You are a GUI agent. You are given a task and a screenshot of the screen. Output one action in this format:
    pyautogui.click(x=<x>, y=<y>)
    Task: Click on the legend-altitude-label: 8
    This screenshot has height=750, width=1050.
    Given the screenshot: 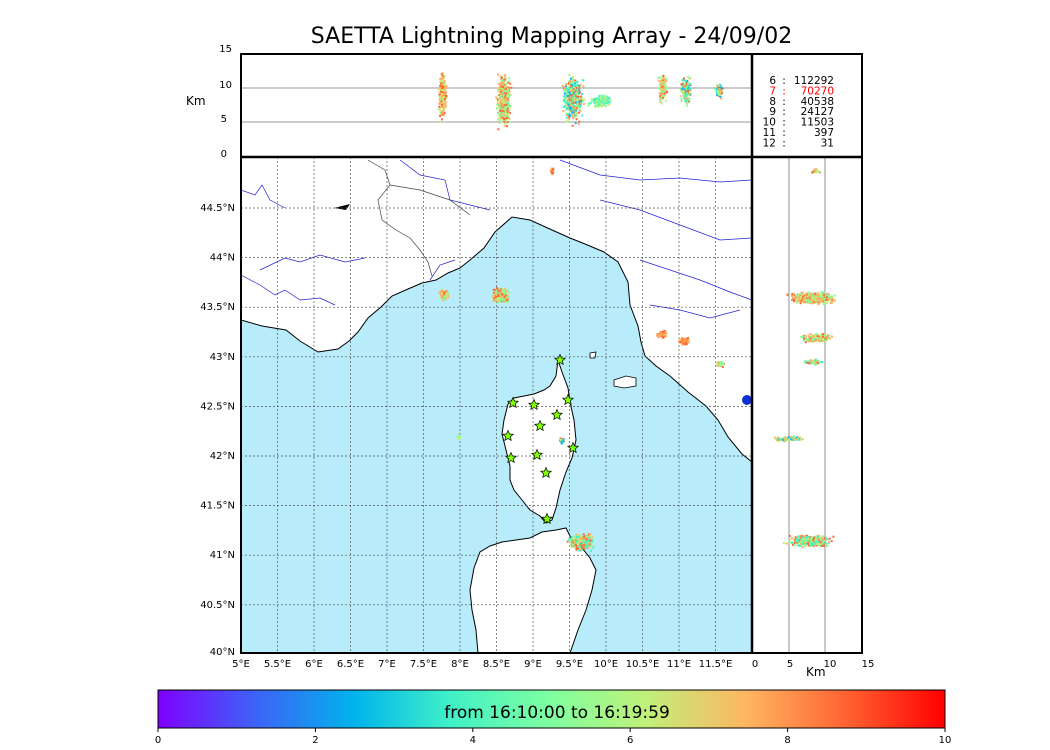 What is the action you would take?
    pyautogui.click(x=772, y=102)
    